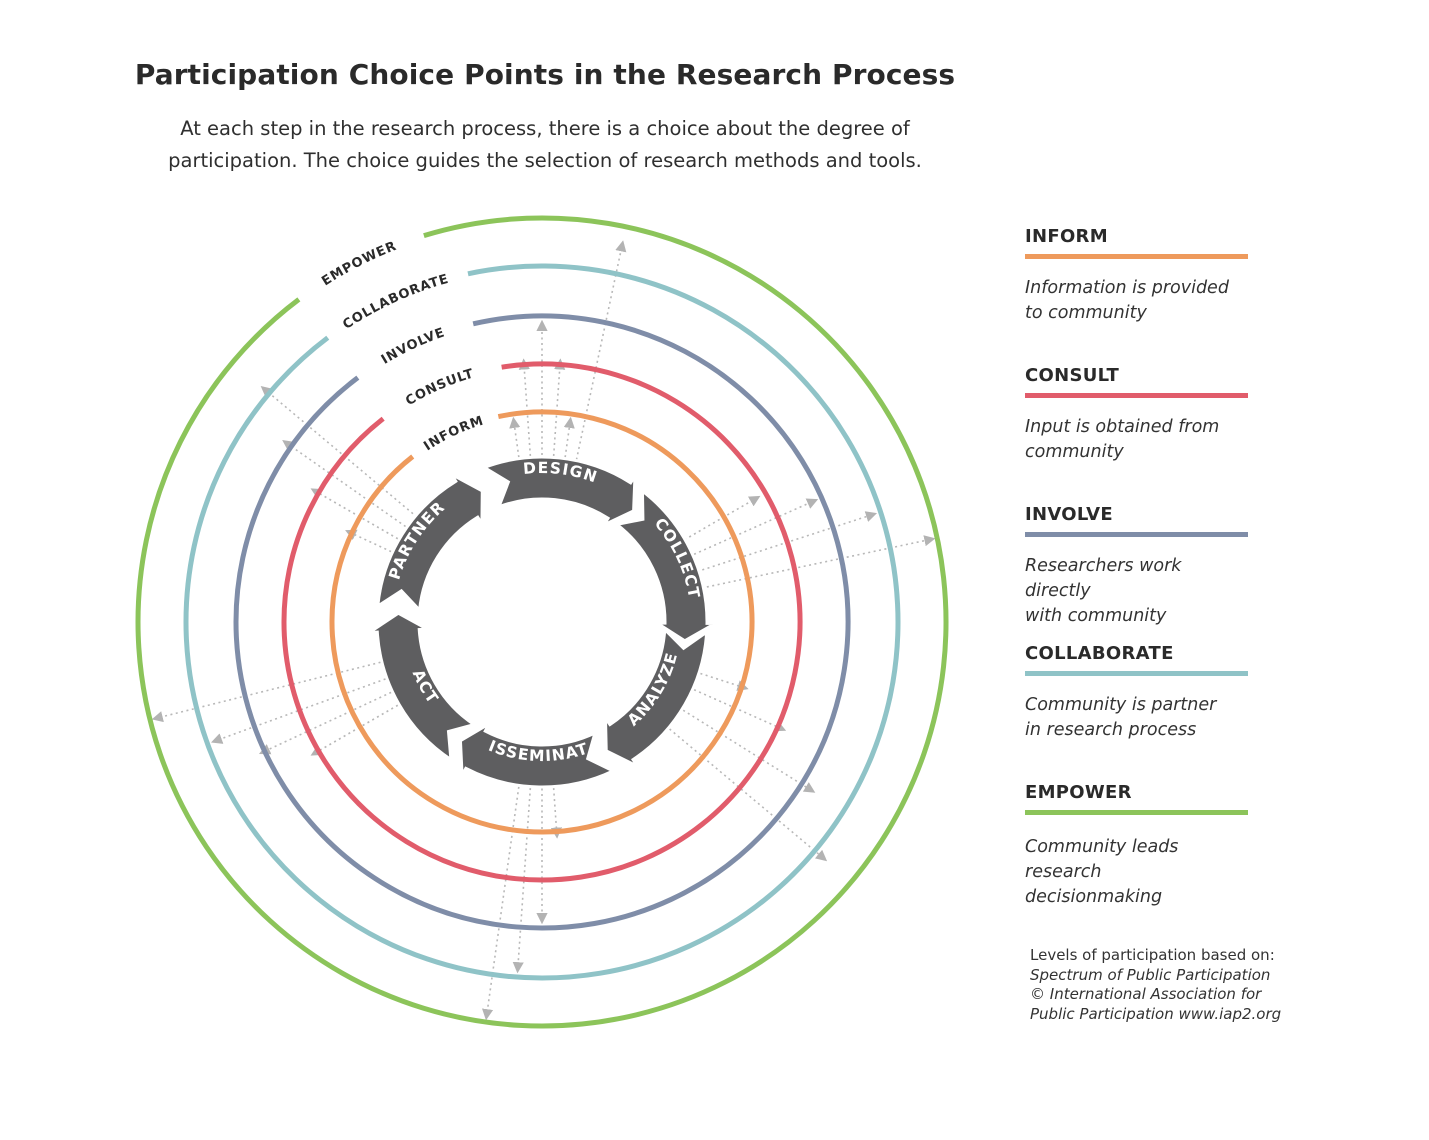  Describe the element at coordinates (1072, 375) in the screenshot. I see `legend-title-consult: CONSULT` at that location.